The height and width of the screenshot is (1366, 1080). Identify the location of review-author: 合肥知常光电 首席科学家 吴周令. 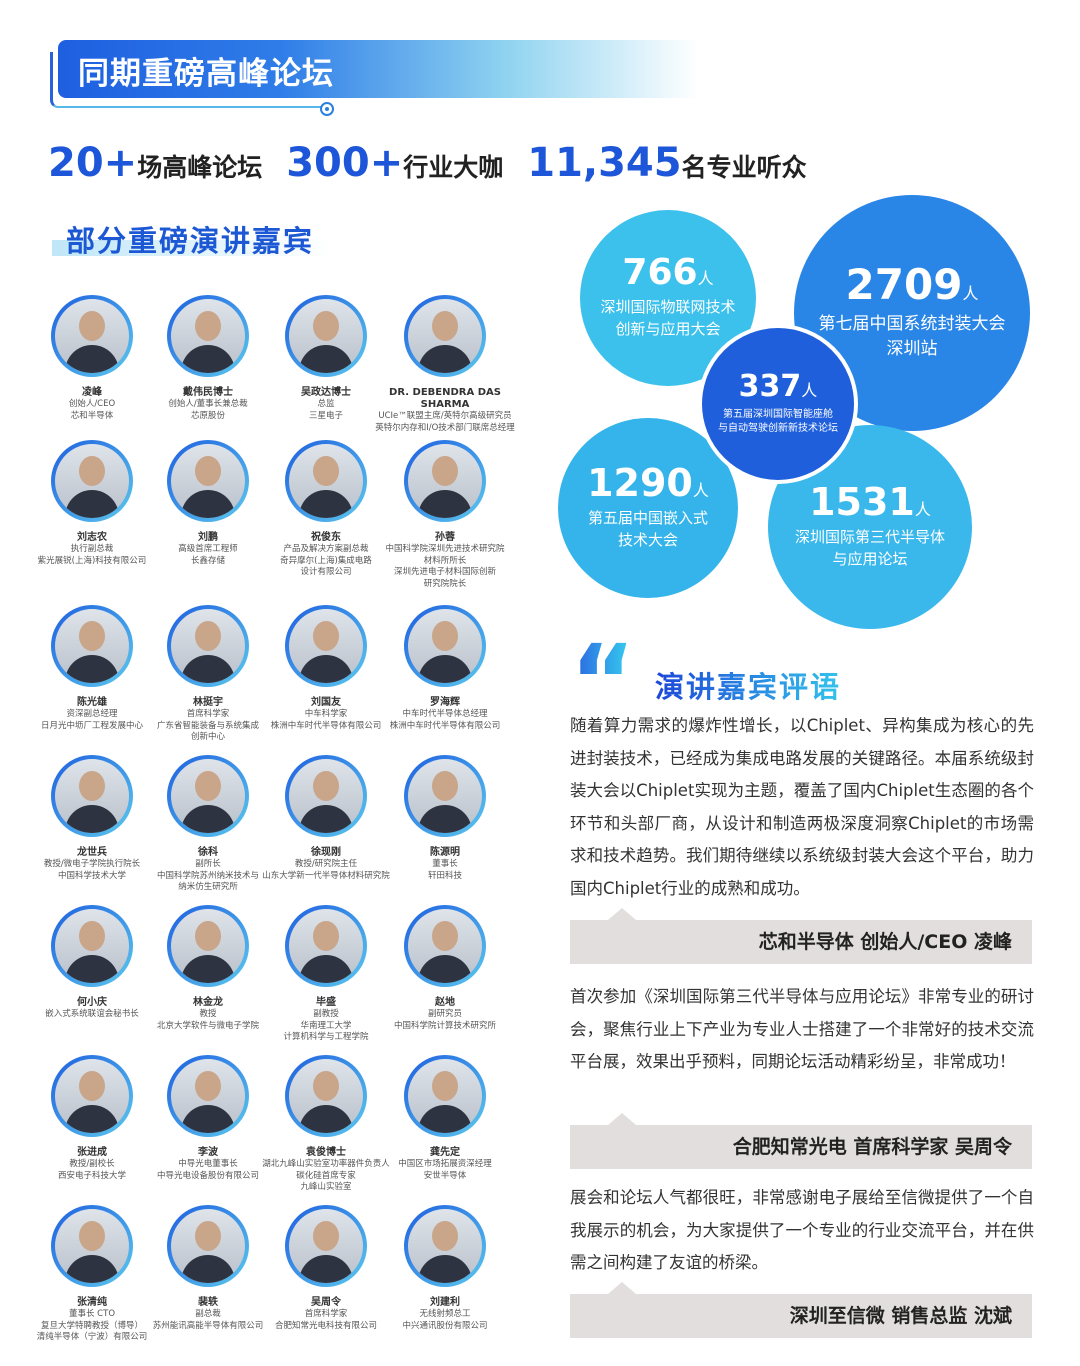
(801, 1141).